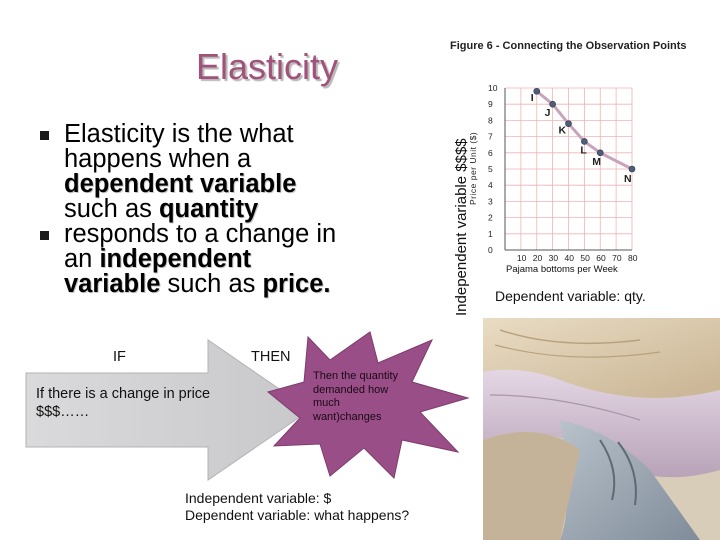  Describe the element at coordinates (563, 173) in the screenshot. I see `demand-chart: 0 1 2 3 4 5 6 7 8 9 10 10 20 30 40 50 60 70 80 IJK LM N` at that location.